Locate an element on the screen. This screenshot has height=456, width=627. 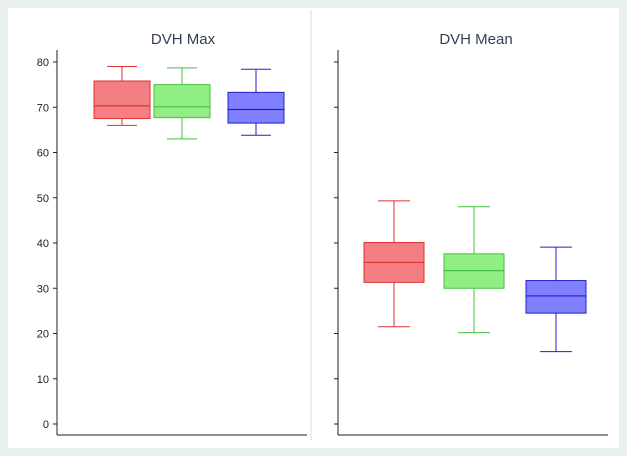
y-tick-label: 80 is located at coordinates (43, 63).